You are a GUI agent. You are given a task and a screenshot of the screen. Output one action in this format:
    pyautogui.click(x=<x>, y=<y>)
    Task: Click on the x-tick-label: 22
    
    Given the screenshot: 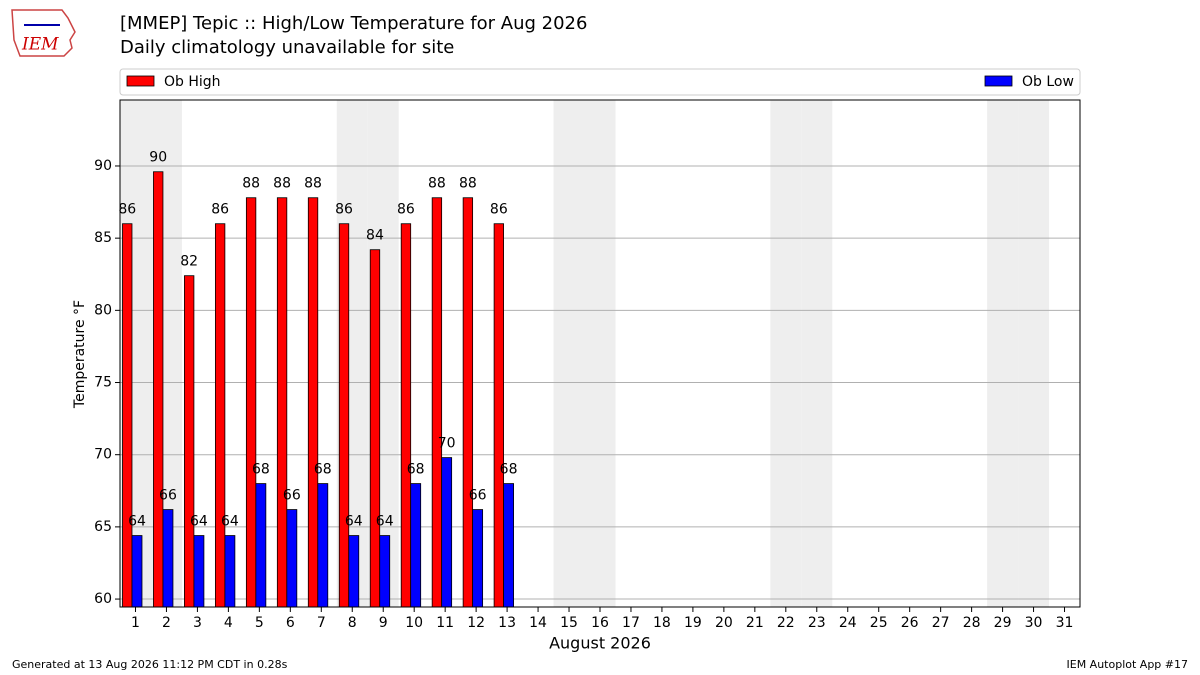 What is the action you would take?
    pyautogui.click(x=786, y=623)
    